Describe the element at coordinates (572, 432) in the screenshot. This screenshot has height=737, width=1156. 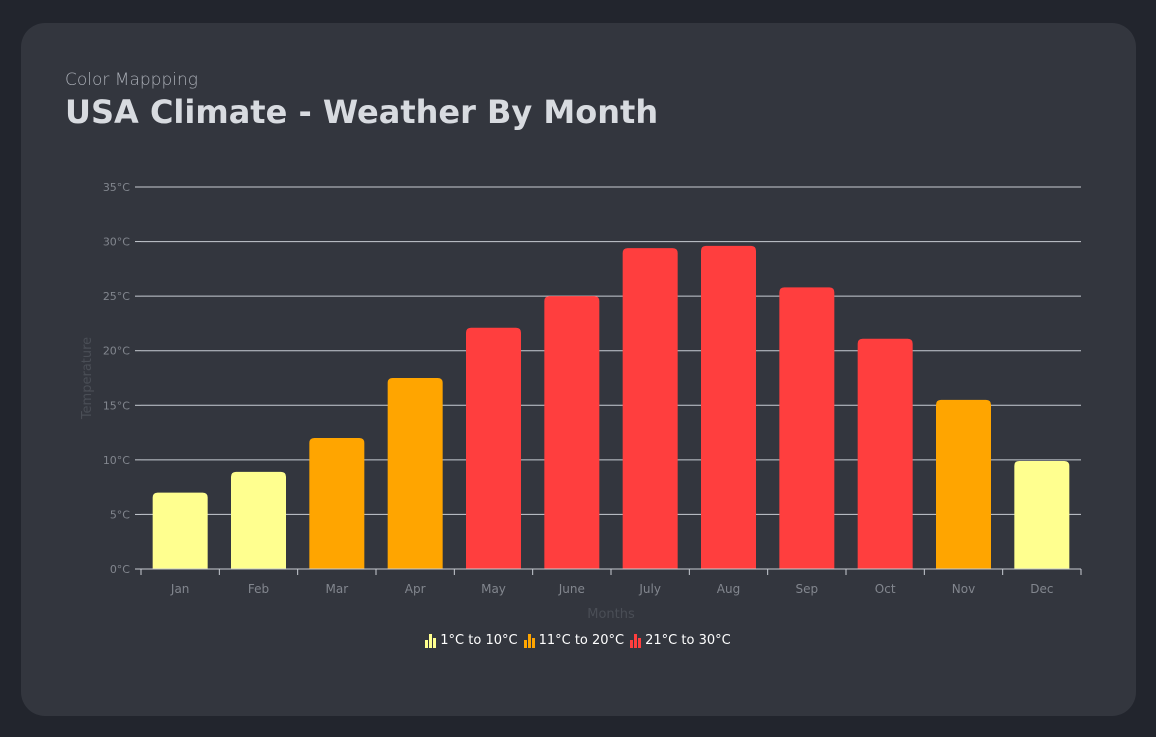
I see `bar-june` at that location.